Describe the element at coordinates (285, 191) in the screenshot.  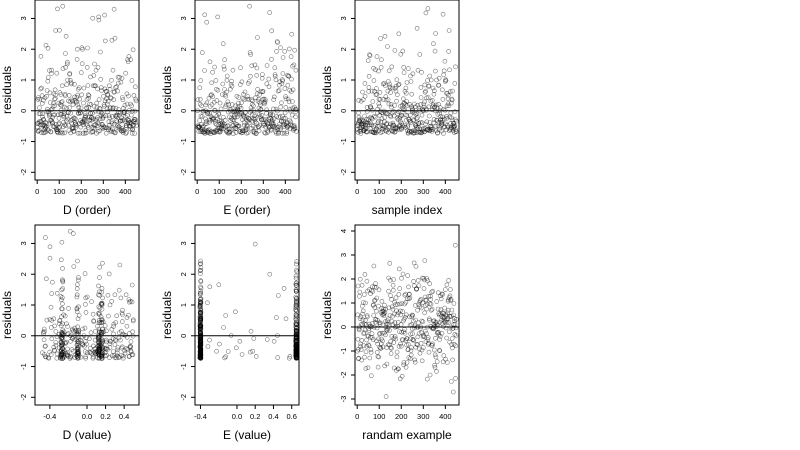
I see `x-tick-label: 400` at that location.